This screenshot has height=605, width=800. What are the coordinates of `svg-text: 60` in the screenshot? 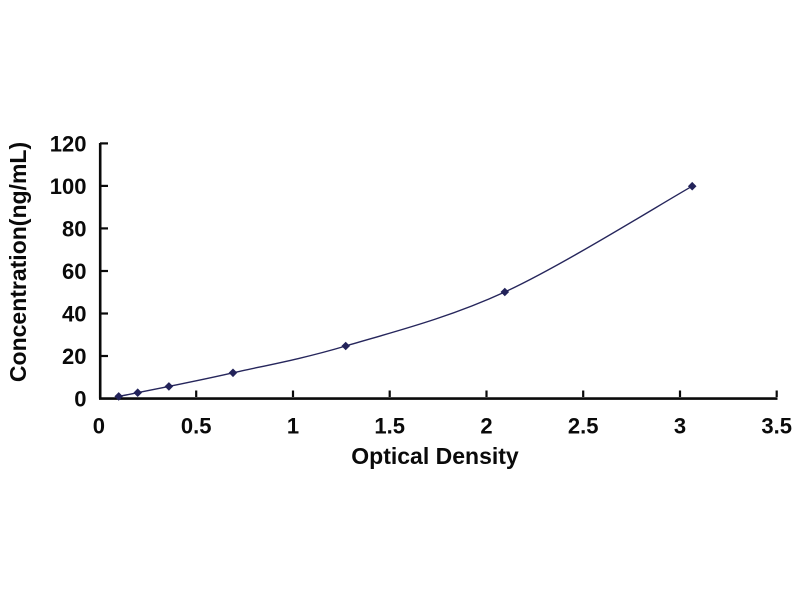 It's located at (74, 271).